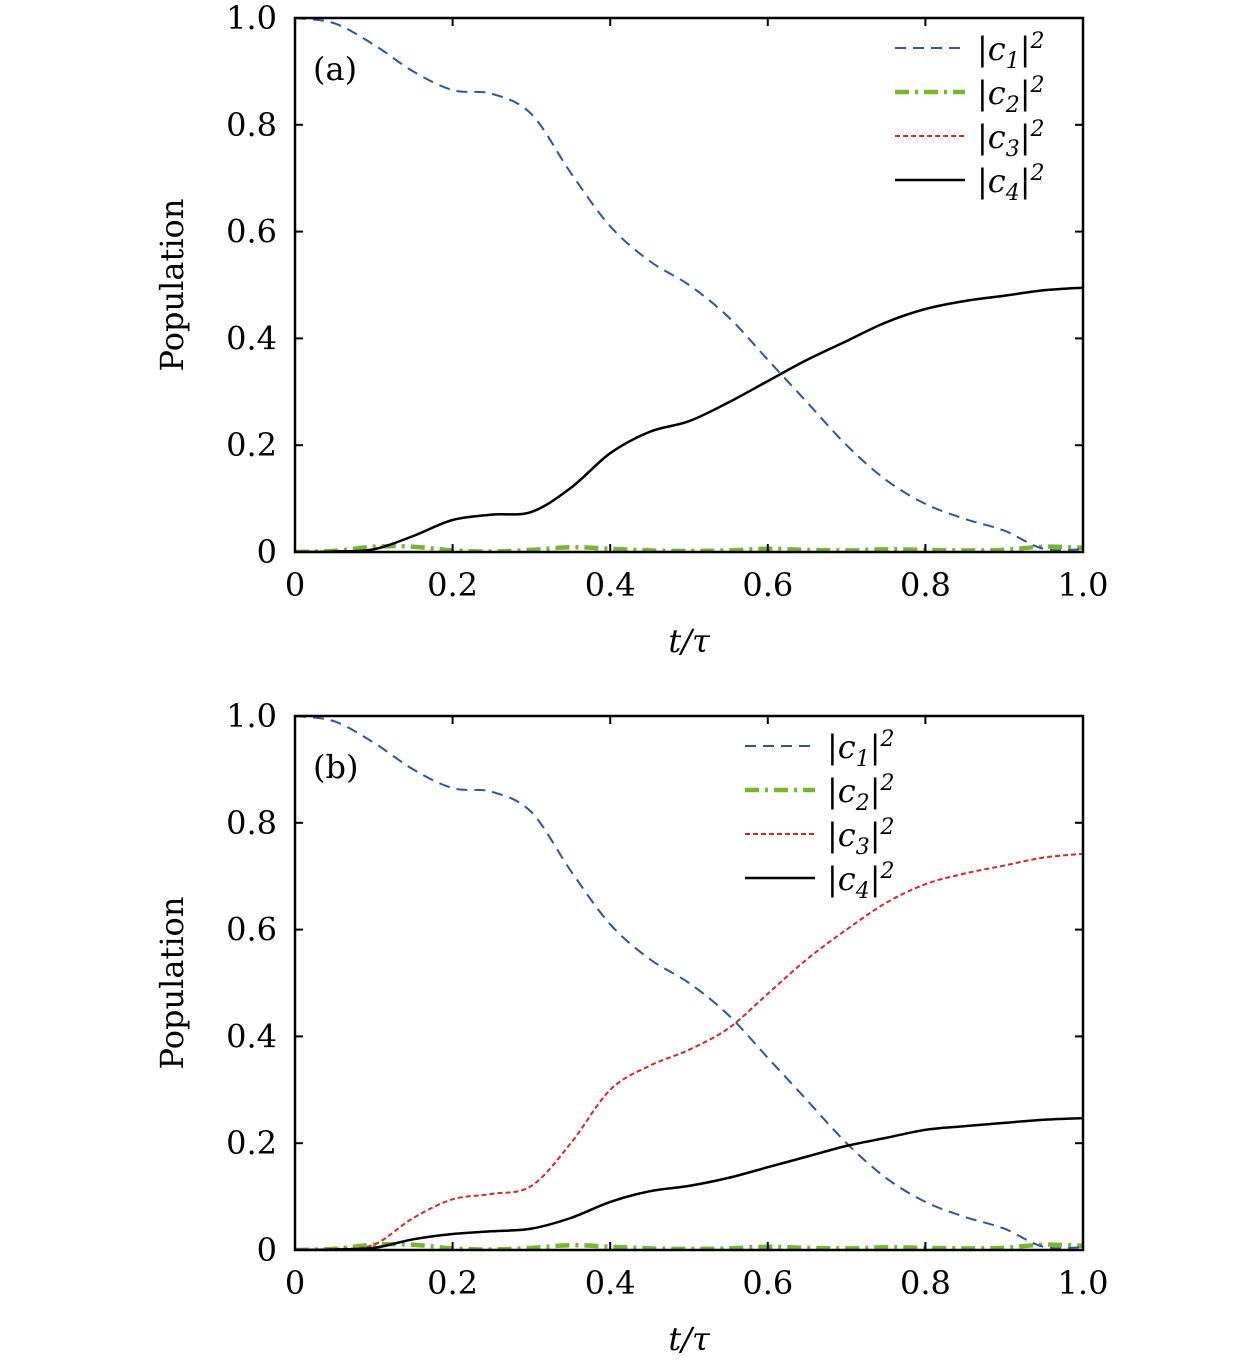  What do you see at coordinates (335, 69) in the screenshot?
I see `panel-label: (a)` at bounding box center [335, 69].